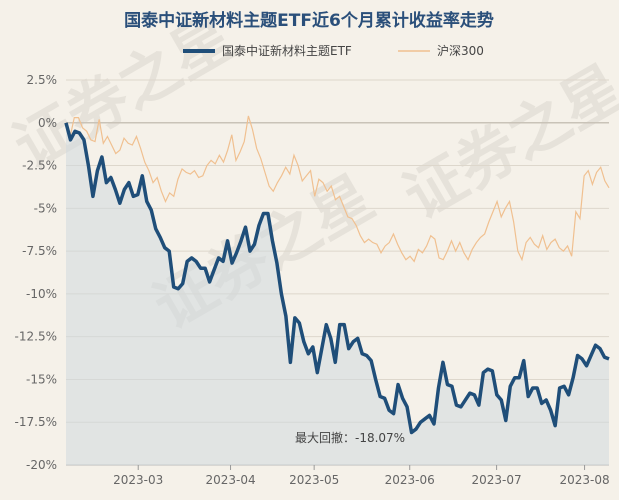 The width and height of the screenshot is (619, 500). I want to click on watermark-text: 证券之星, so click(506, 142).